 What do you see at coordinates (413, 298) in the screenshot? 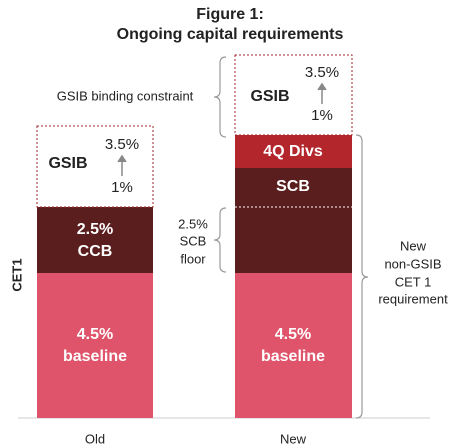
I see `annotation: requirement` at bounding box center [413, 298].